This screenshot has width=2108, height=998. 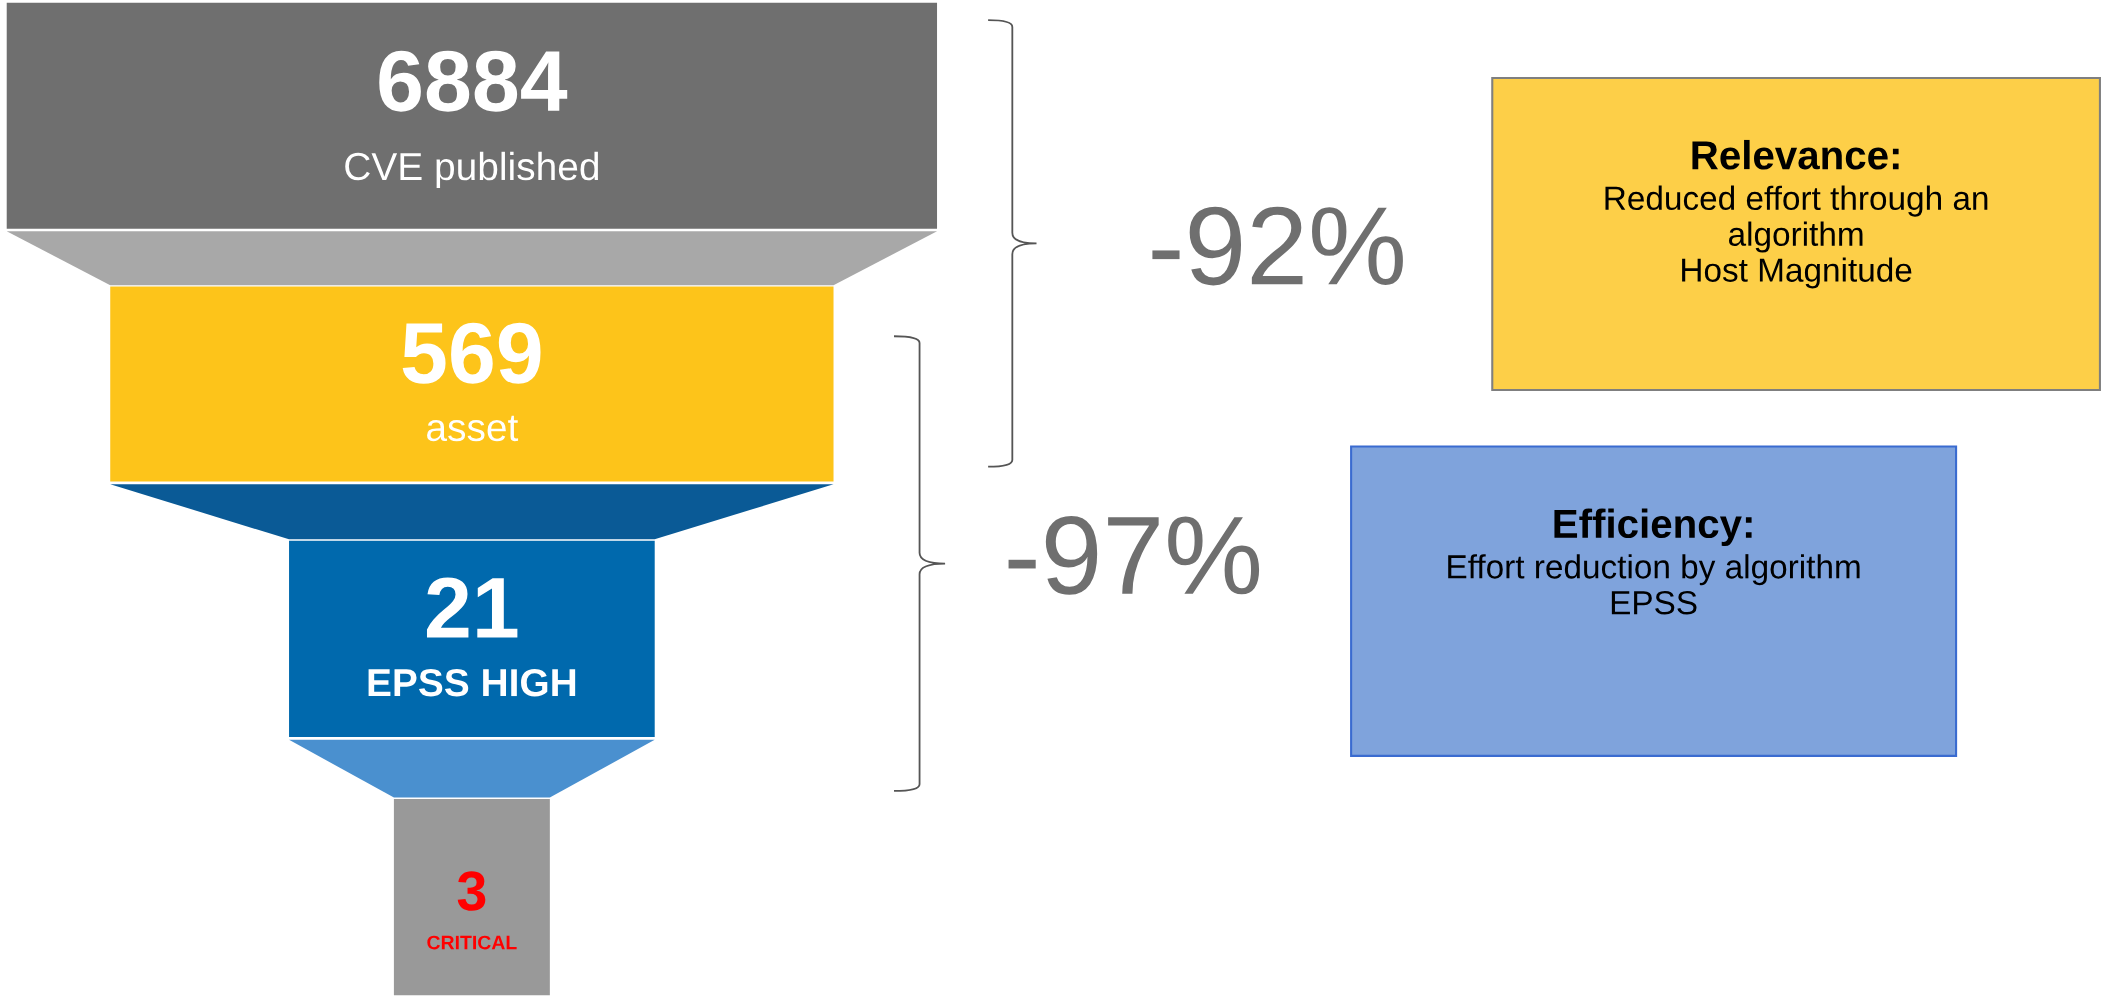 What do you see at coordinates (472, 942) in the screenshot?
I see `category-label: CRITICAL` at bounding box center [472, 942].